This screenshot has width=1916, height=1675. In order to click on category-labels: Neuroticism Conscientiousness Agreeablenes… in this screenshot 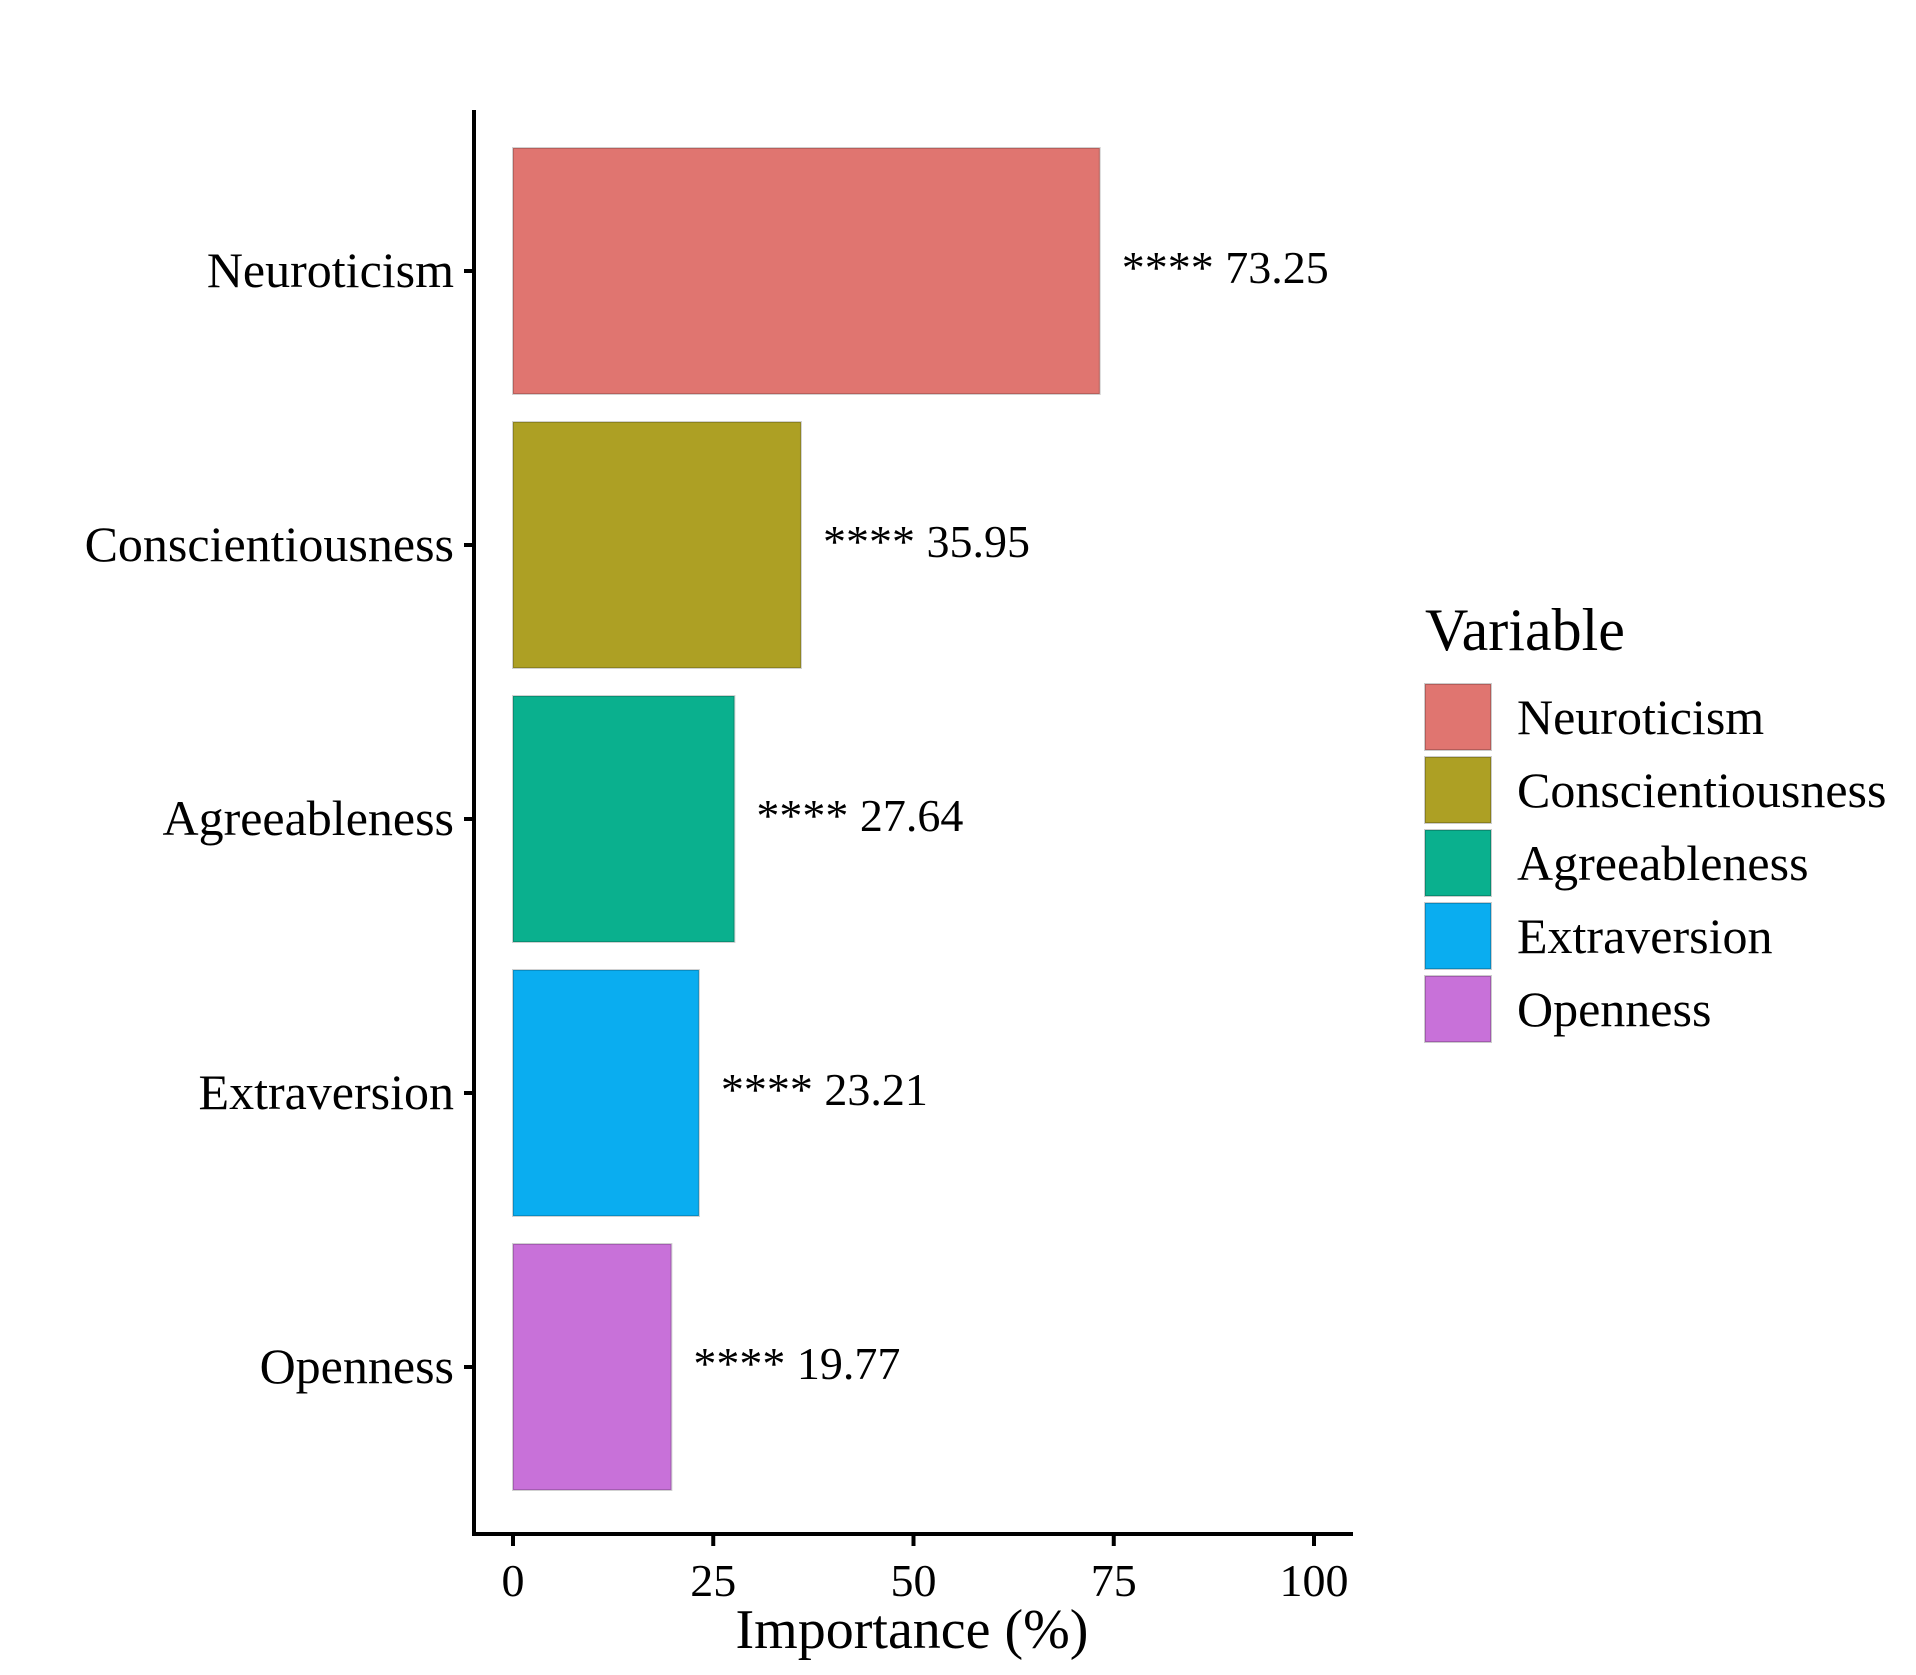, I will do `click(279, 818)`.